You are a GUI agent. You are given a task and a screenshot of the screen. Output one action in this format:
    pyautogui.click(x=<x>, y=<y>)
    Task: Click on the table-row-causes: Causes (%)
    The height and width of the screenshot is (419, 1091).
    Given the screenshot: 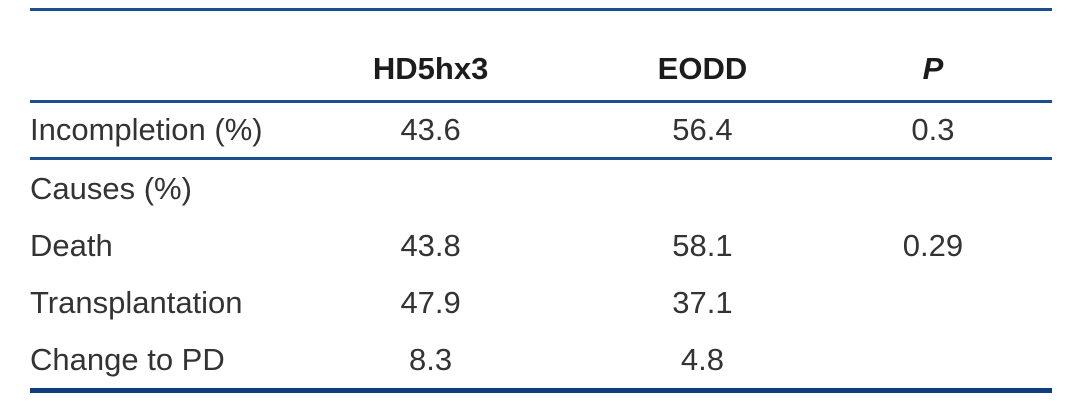 What is the action you would take?
    pyautogui.click(x=541, y=188)
    